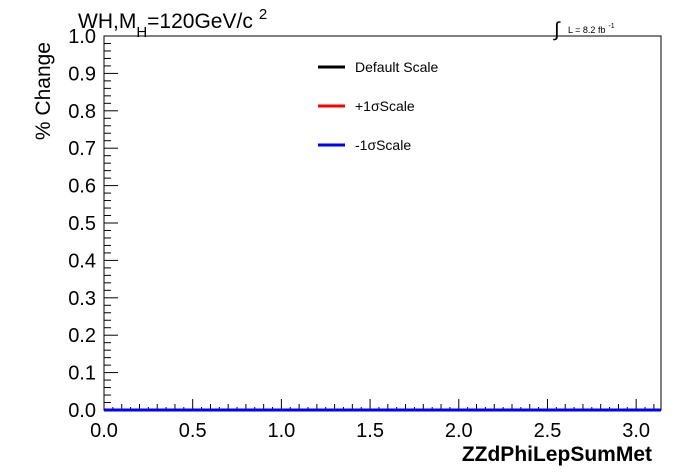  What do you see at coordinates (104, 431) in the screenshot?
I see `x-tick-label: 0.0` at bounding box center [104, 431].